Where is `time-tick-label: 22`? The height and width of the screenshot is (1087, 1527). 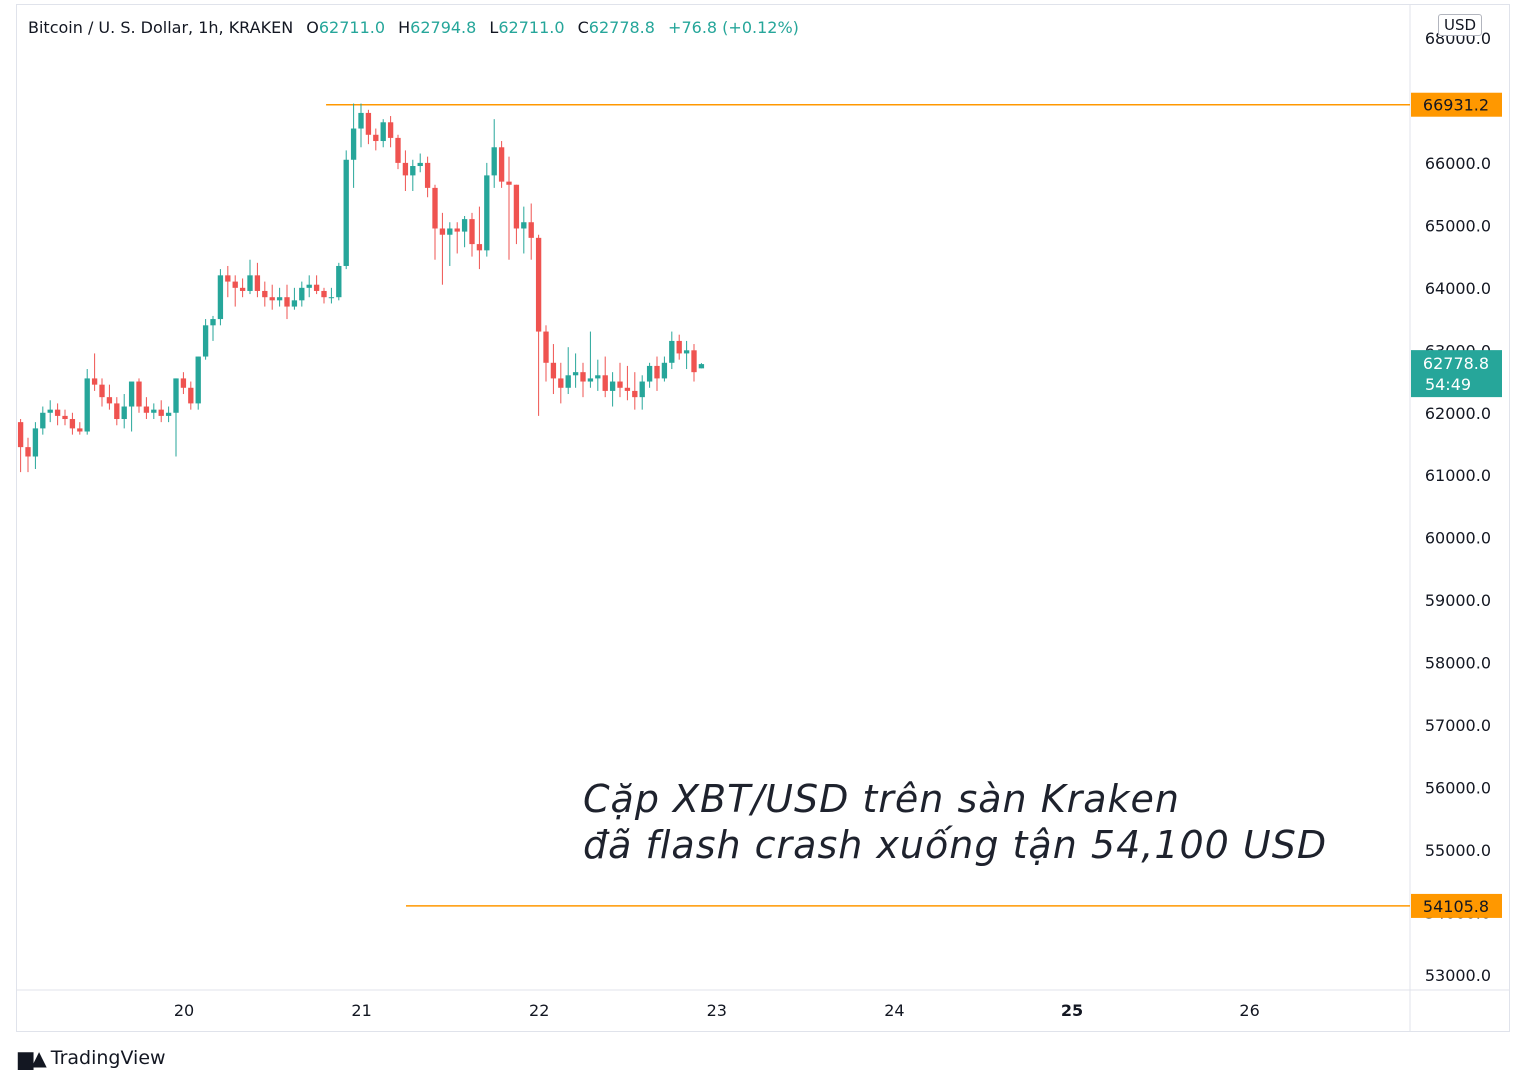 time-tick-label: 22 is located at coordinates (539, 1010).